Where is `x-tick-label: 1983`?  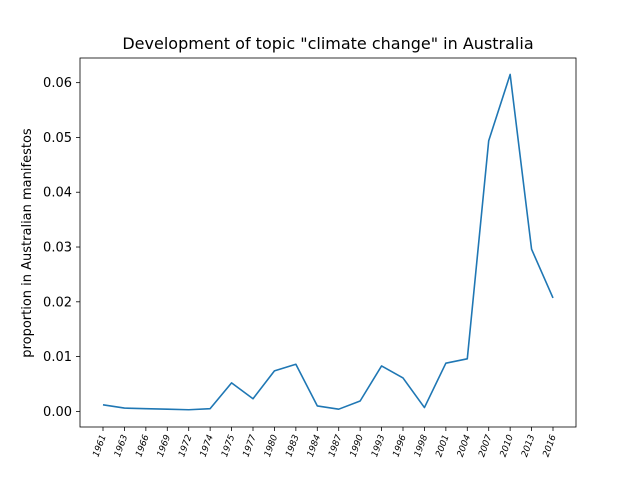
x-tick-label: 1983 is located at coordinates (292, 445).